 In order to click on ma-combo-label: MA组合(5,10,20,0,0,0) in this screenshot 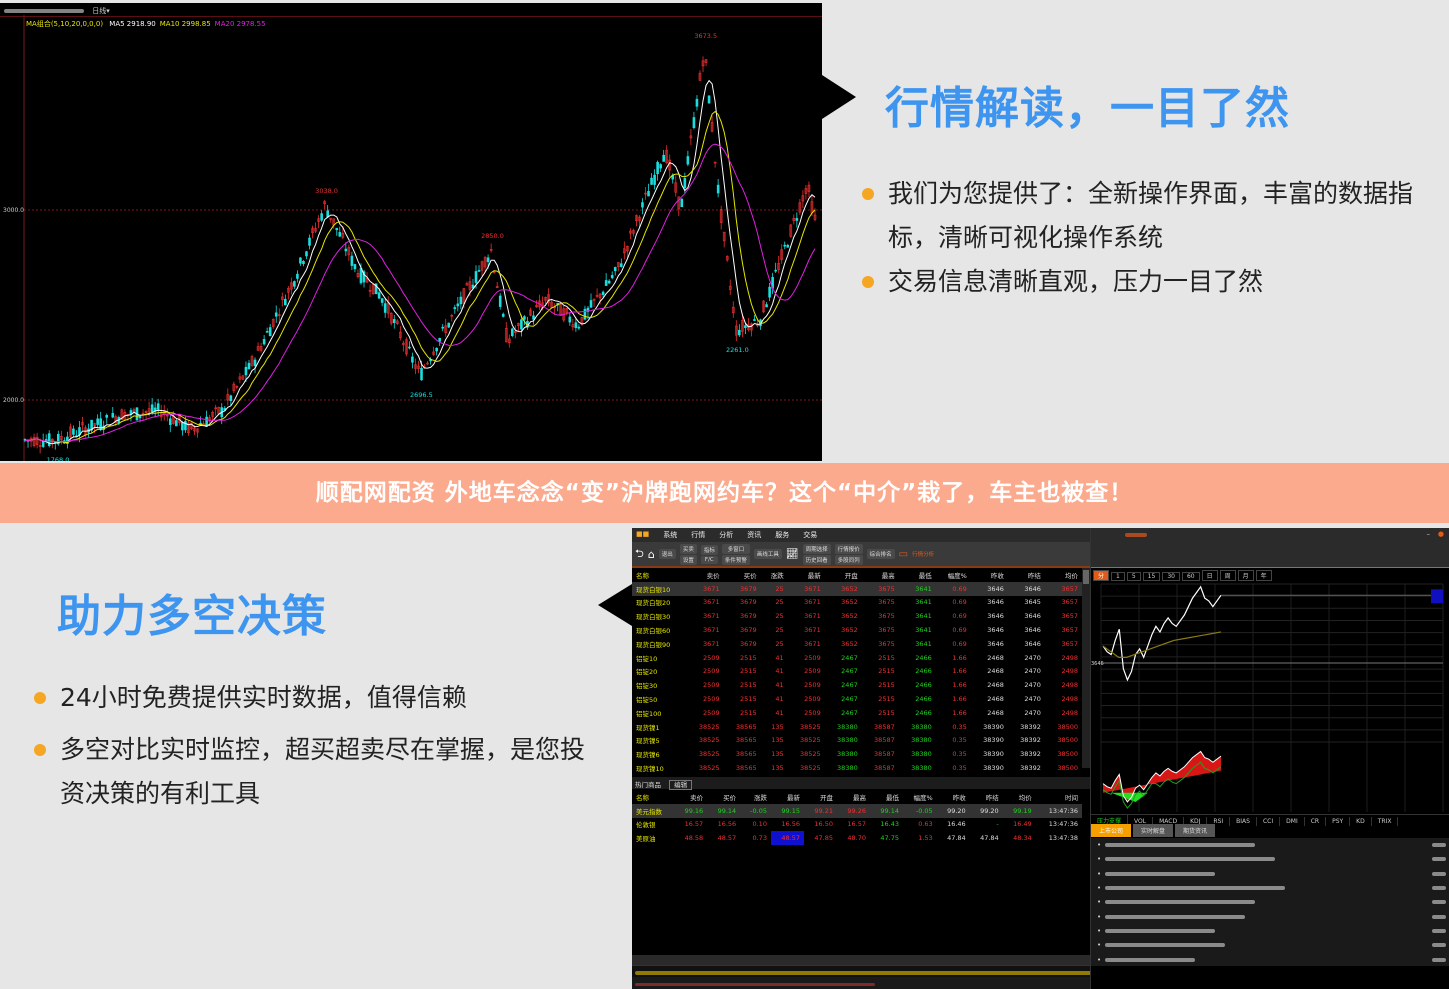, I will do `click(65, 24)`.